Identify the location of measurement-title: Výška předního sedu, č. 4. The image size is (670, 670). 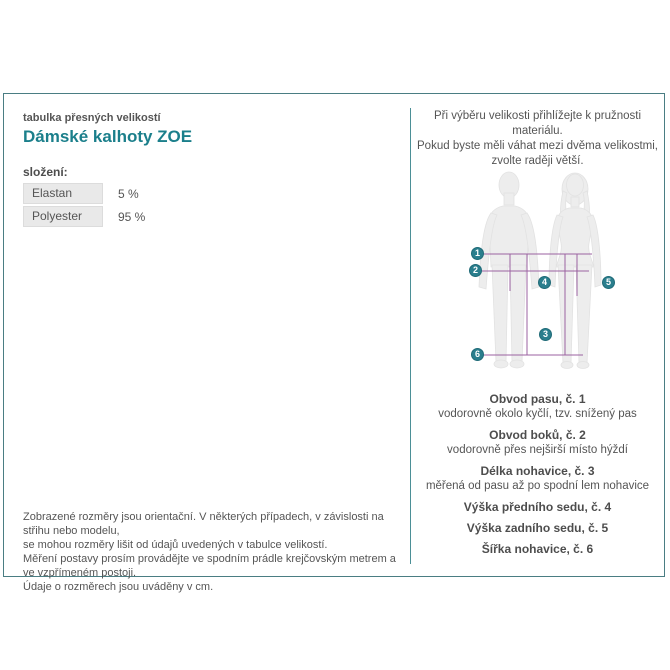
(537, 507).